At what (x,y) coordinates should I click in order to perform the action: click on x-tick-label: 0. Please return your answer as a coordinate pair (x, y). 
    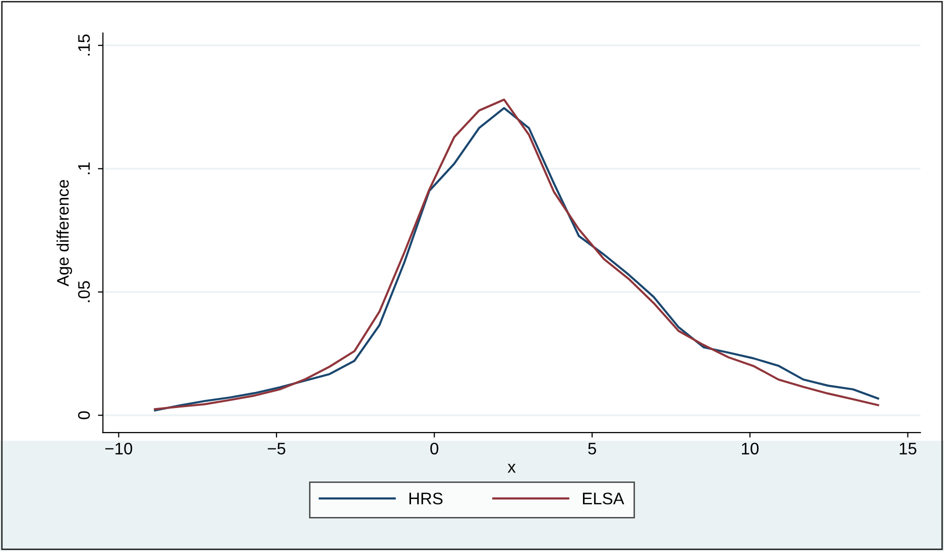
    Looking at the image, I should click on (434, 448).